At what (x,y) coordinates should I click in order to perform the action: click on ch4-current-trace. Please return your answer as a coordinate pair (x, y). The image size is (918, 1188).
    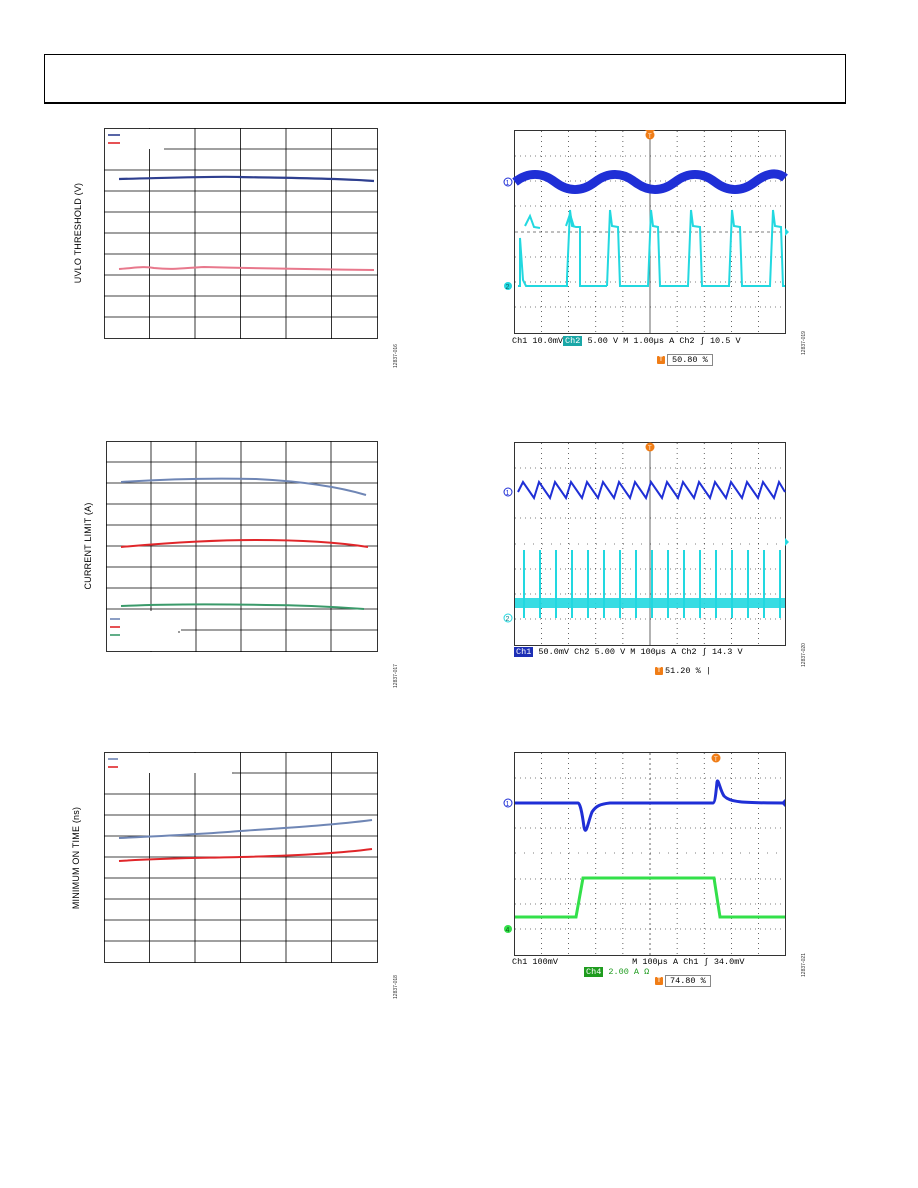
    Looking at the image, I should click on (650, 897).